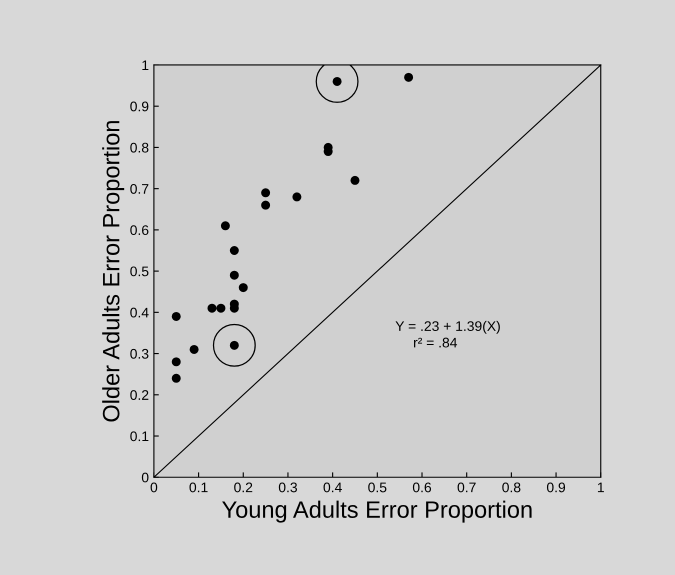 This screenshot has height=575, width=675. What do you see at coordinates (139, 395) in the screenshot?
I see `y-tick-label: 0.2` at bounding box center [139, 395].